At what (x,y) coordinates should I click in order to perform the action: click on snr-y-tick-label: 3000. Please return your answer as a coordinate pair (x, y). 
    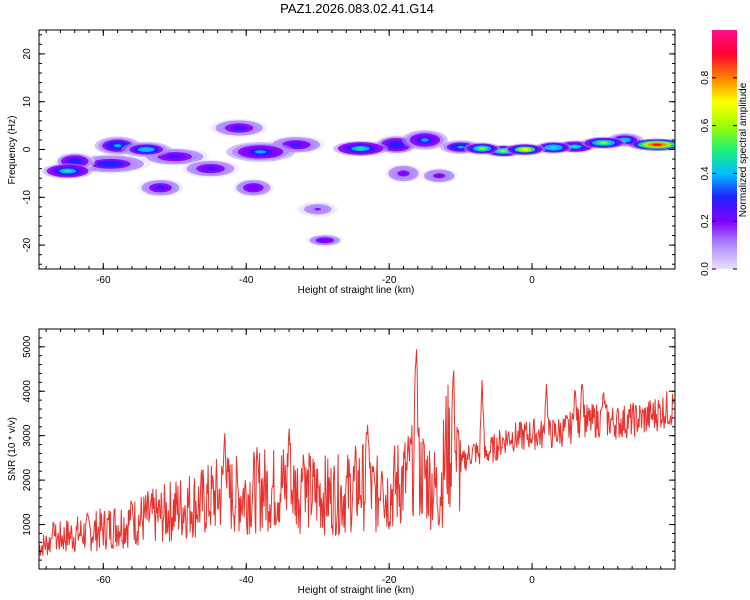
    Looking at the image, I should click on (27, 435).